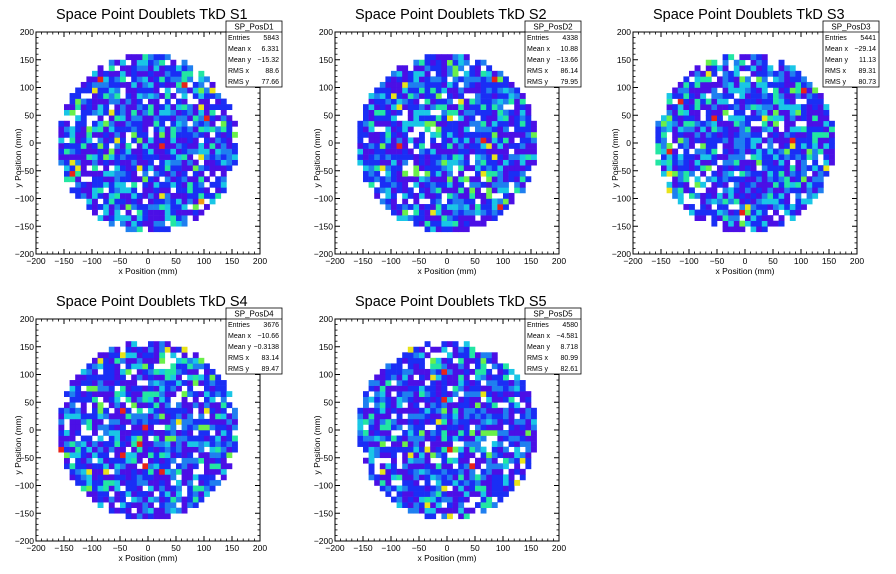 The width and height of the screenshot is (896, 574). Describe the element at coordinates (27, 88) in the screenshot. I see `y-tick-label: 100` at that location.